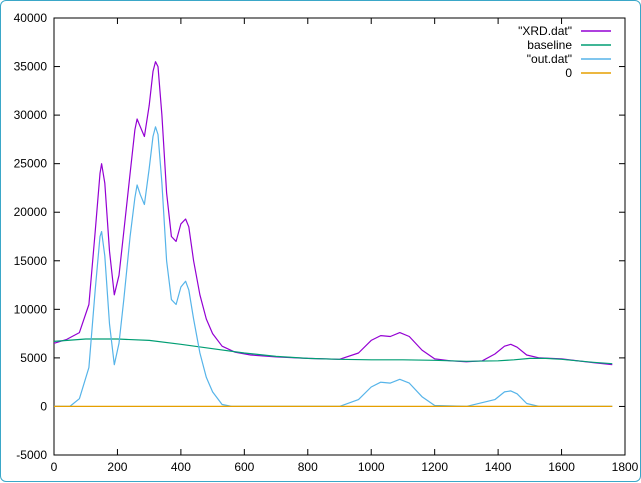  I want to click on y-tick-label: 0, so click(43, 406).